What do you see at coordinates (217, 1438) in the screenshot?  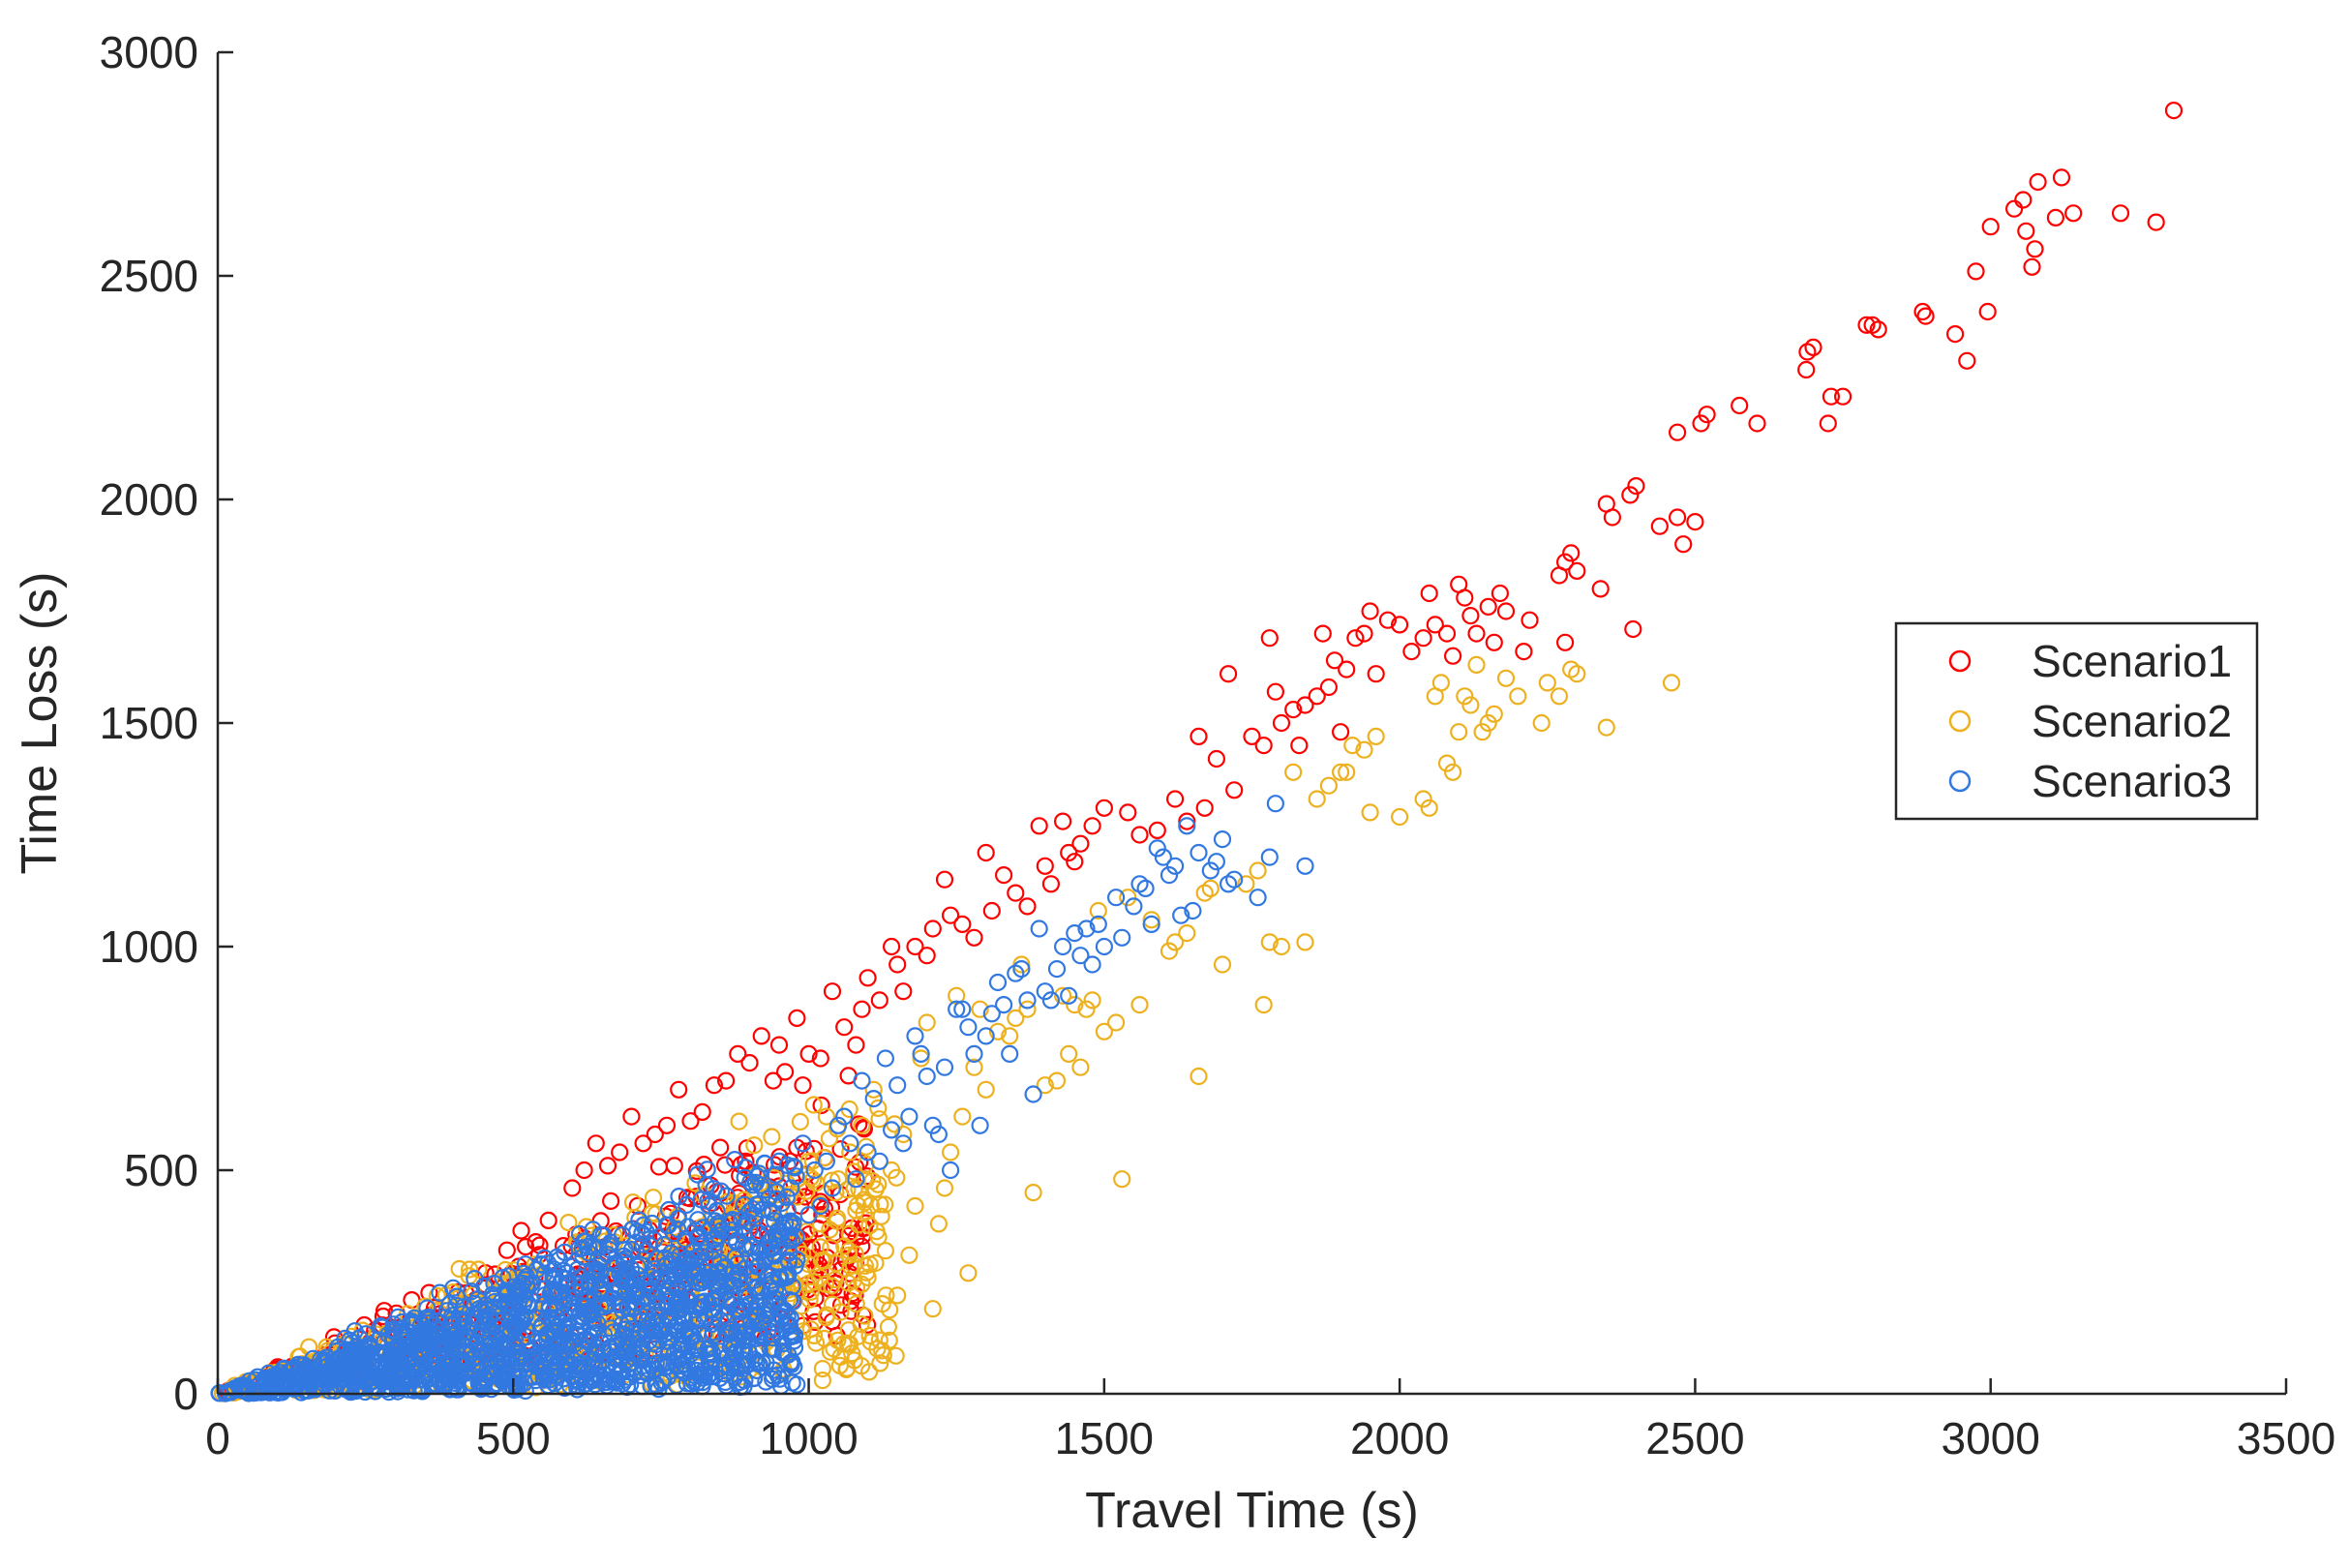 I see `x-tick-label: 0` at bounding box center [217, 1438].